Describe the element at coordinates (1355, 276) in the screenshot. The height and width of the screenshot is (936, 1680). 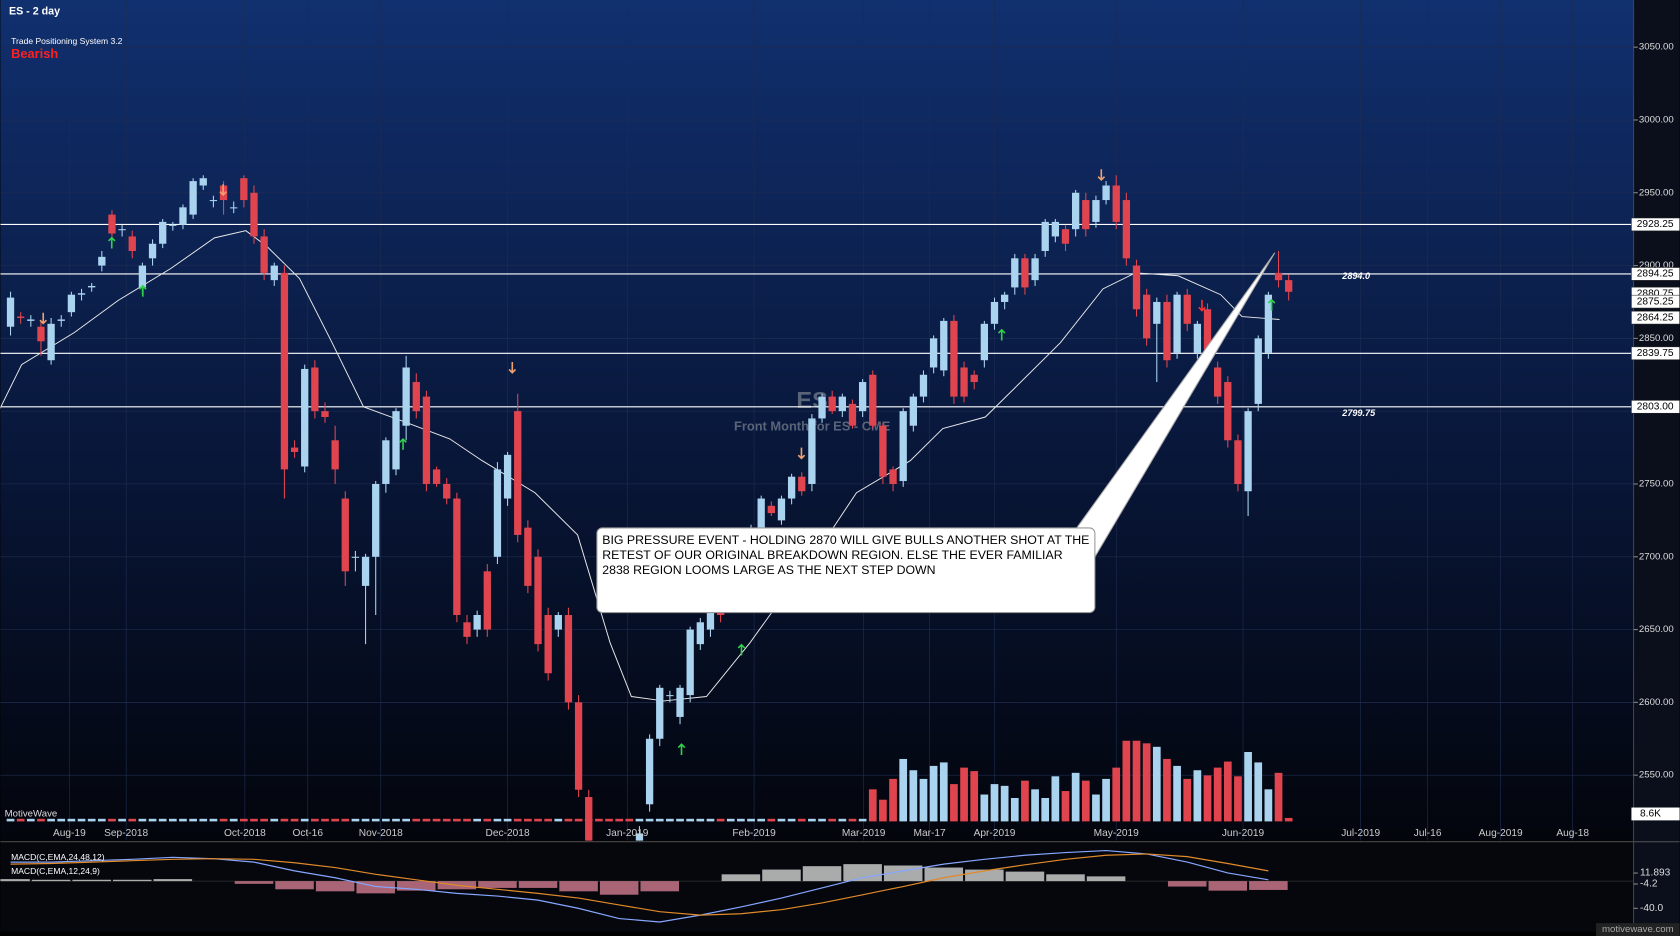
I see `level-note: 2894.0` at that location.